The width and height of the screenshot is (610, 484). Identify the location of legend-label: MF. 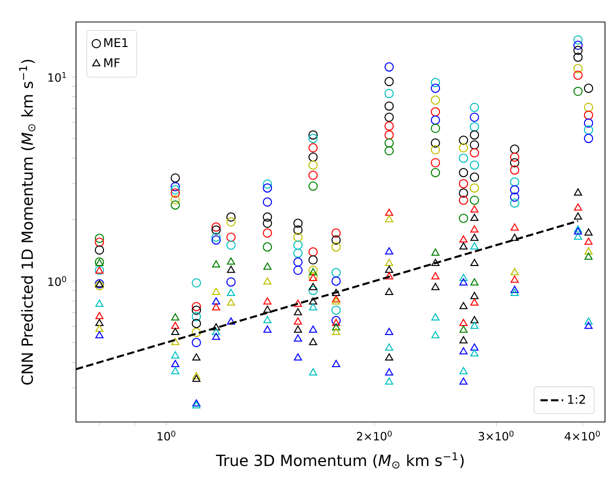
(112, 63).